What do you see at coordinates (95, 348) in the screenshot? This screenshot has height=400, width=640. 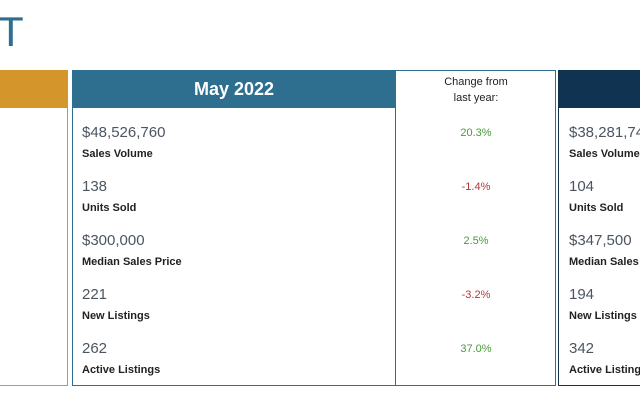 I see `metric-value: 262` at bounding box center [95, 348].